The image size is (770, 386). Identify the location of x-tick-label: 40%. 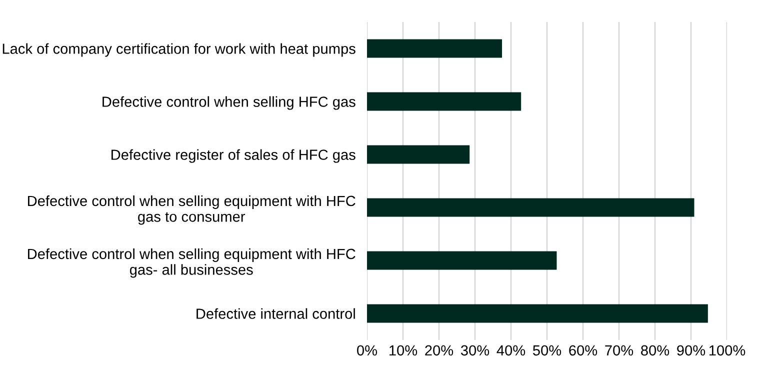
(511, 350).